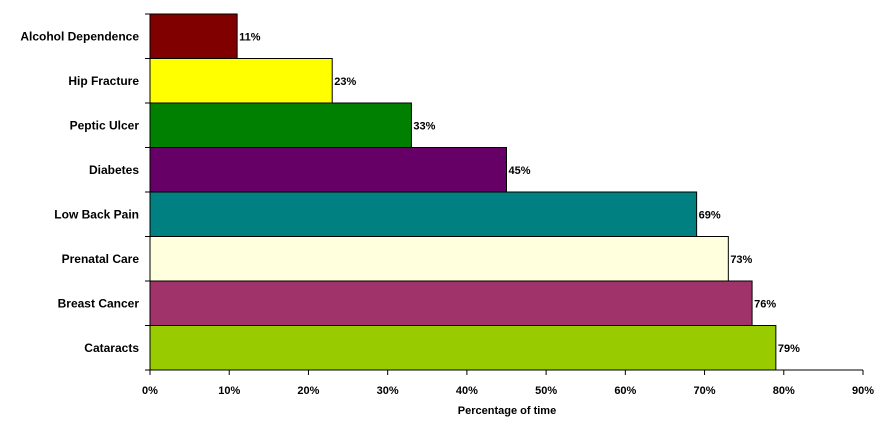 The width and height of the screenshot is (895, 437). What do you see at coordinates (705, 391) in the screenshot?
I see `x-tick-label: 70%` at bounding box center [705, 391].